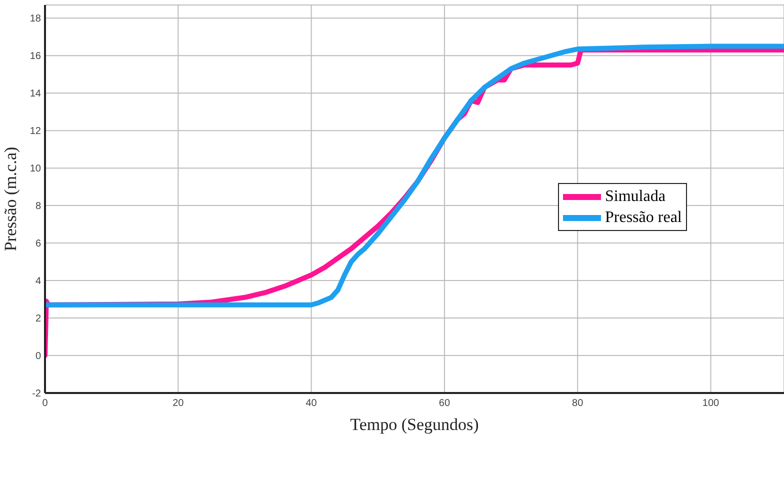 The height and width of the screenshot is (484, 784). I want to click on x-tick-label: 40, so click(312, 404).